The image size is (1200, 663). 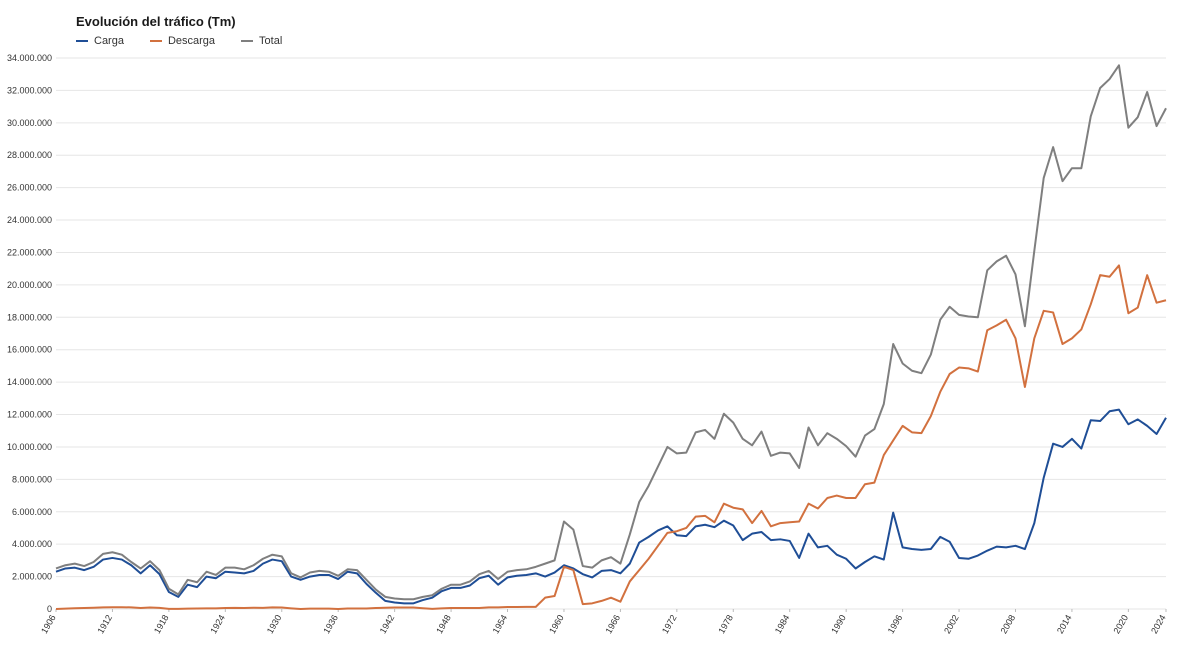 What do you see at coordinates (612, 624) in the screenshot?
I see `x-tick-label: 1966` at bounding box center [612, 624].